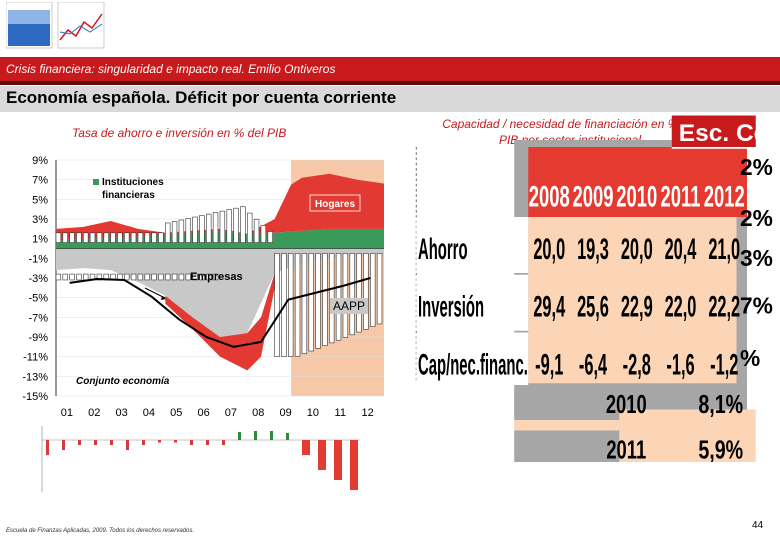 The image size is (780, 540). Describe the element at coordinates (203, 413) in the screenshot. I see `x-tick-label: 06` at that location.